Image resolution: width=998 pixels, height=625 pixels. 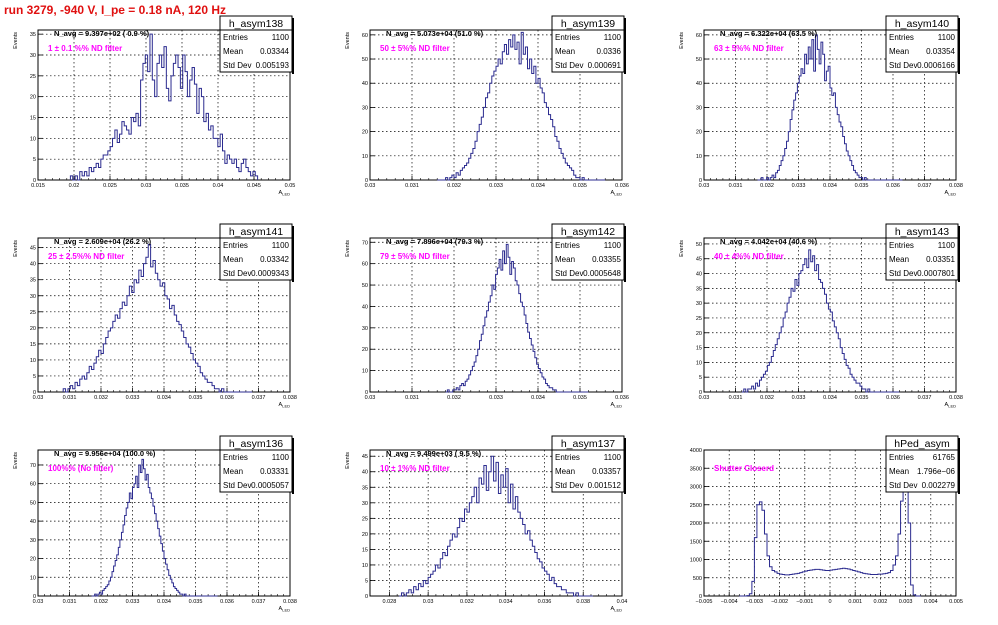 What do you see at coordinates (906, 602) in the screenshot?
I see `x-tick-label: 0.003` at bounding box center [906, 602].